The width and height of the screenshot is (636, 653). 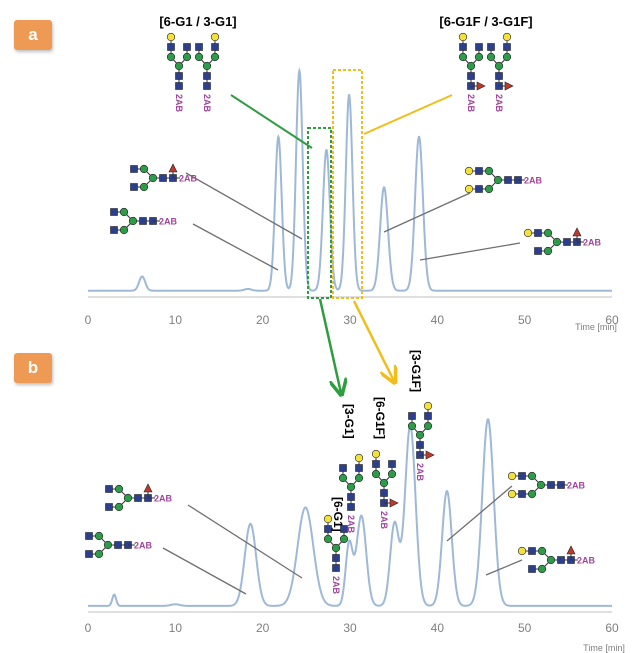 I want to click on glycan-g2f-b: 2AB, so click(x=556, y=559).